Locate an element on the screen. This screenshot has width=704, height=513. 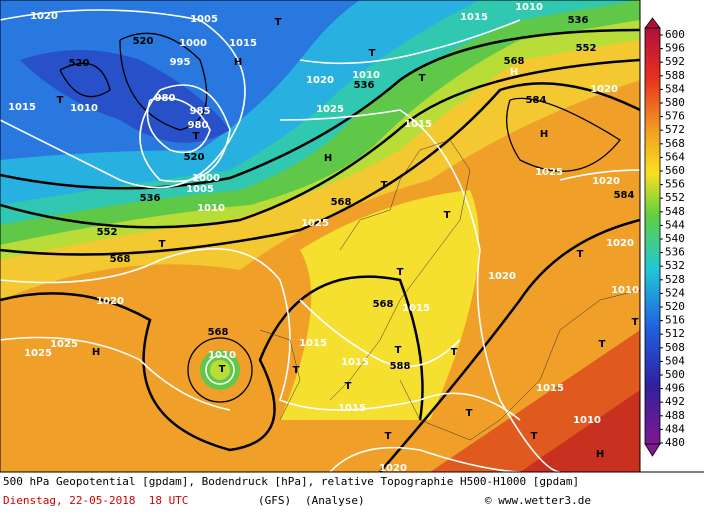
isobar-label: 980 is located at coordinates (198, 125).